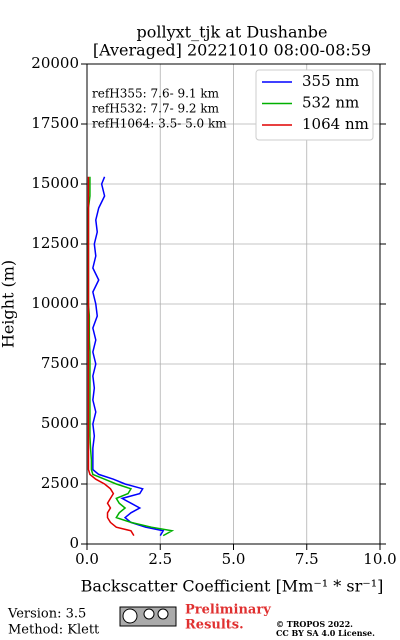 Image resolution: width=400 pixels, height=640 pixels. What do you see at coordinates (55, 123) in the screenshot?
I see `y-tick-label: 17500` at bounding box center [55, 123].